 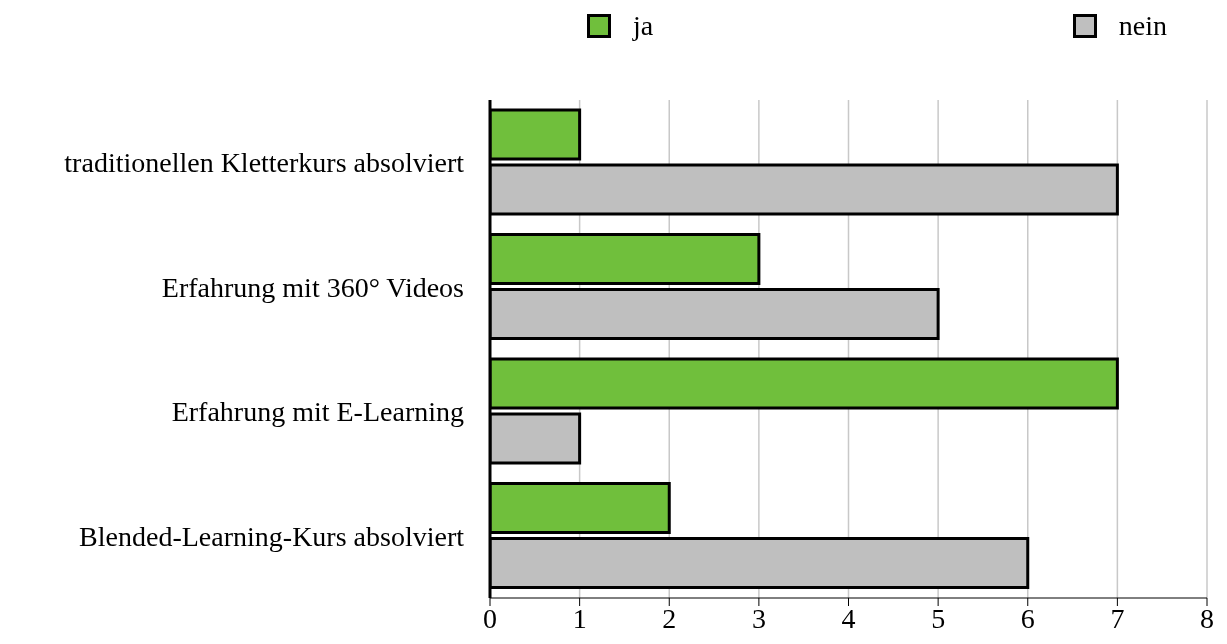 What do you see at coordinates (1027, 618) in the screenshot?
I see `x-tick-label: 6` at bounding box center [1027, 618].